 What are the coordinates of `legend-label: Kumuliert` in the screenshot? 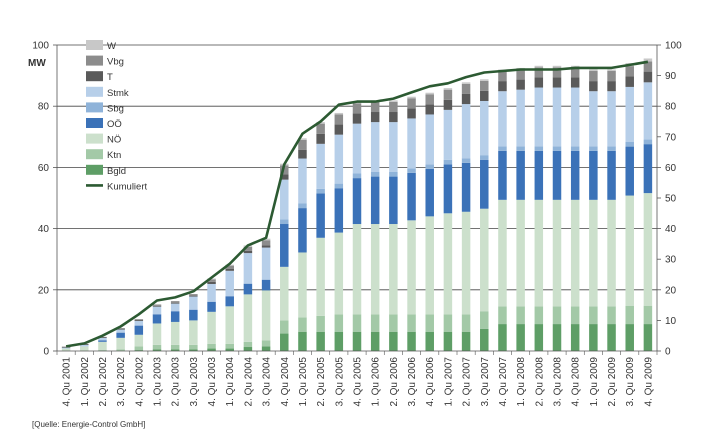 It's located at (127, 186).